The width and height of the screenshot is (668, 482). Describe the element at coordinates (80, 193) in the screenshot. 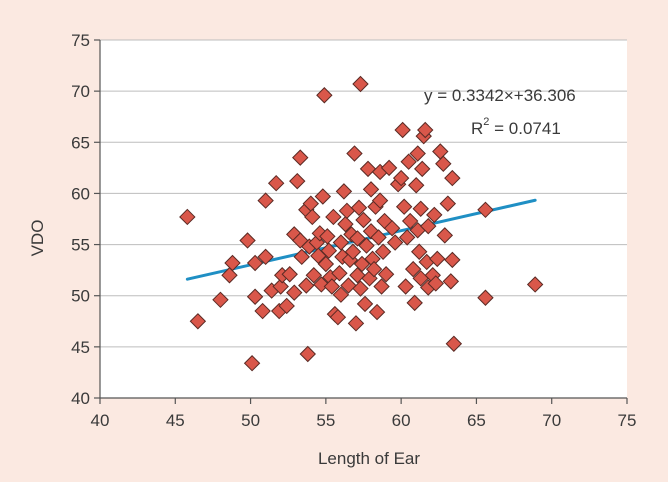

I see `y-tick-label-60: 60` at that location.